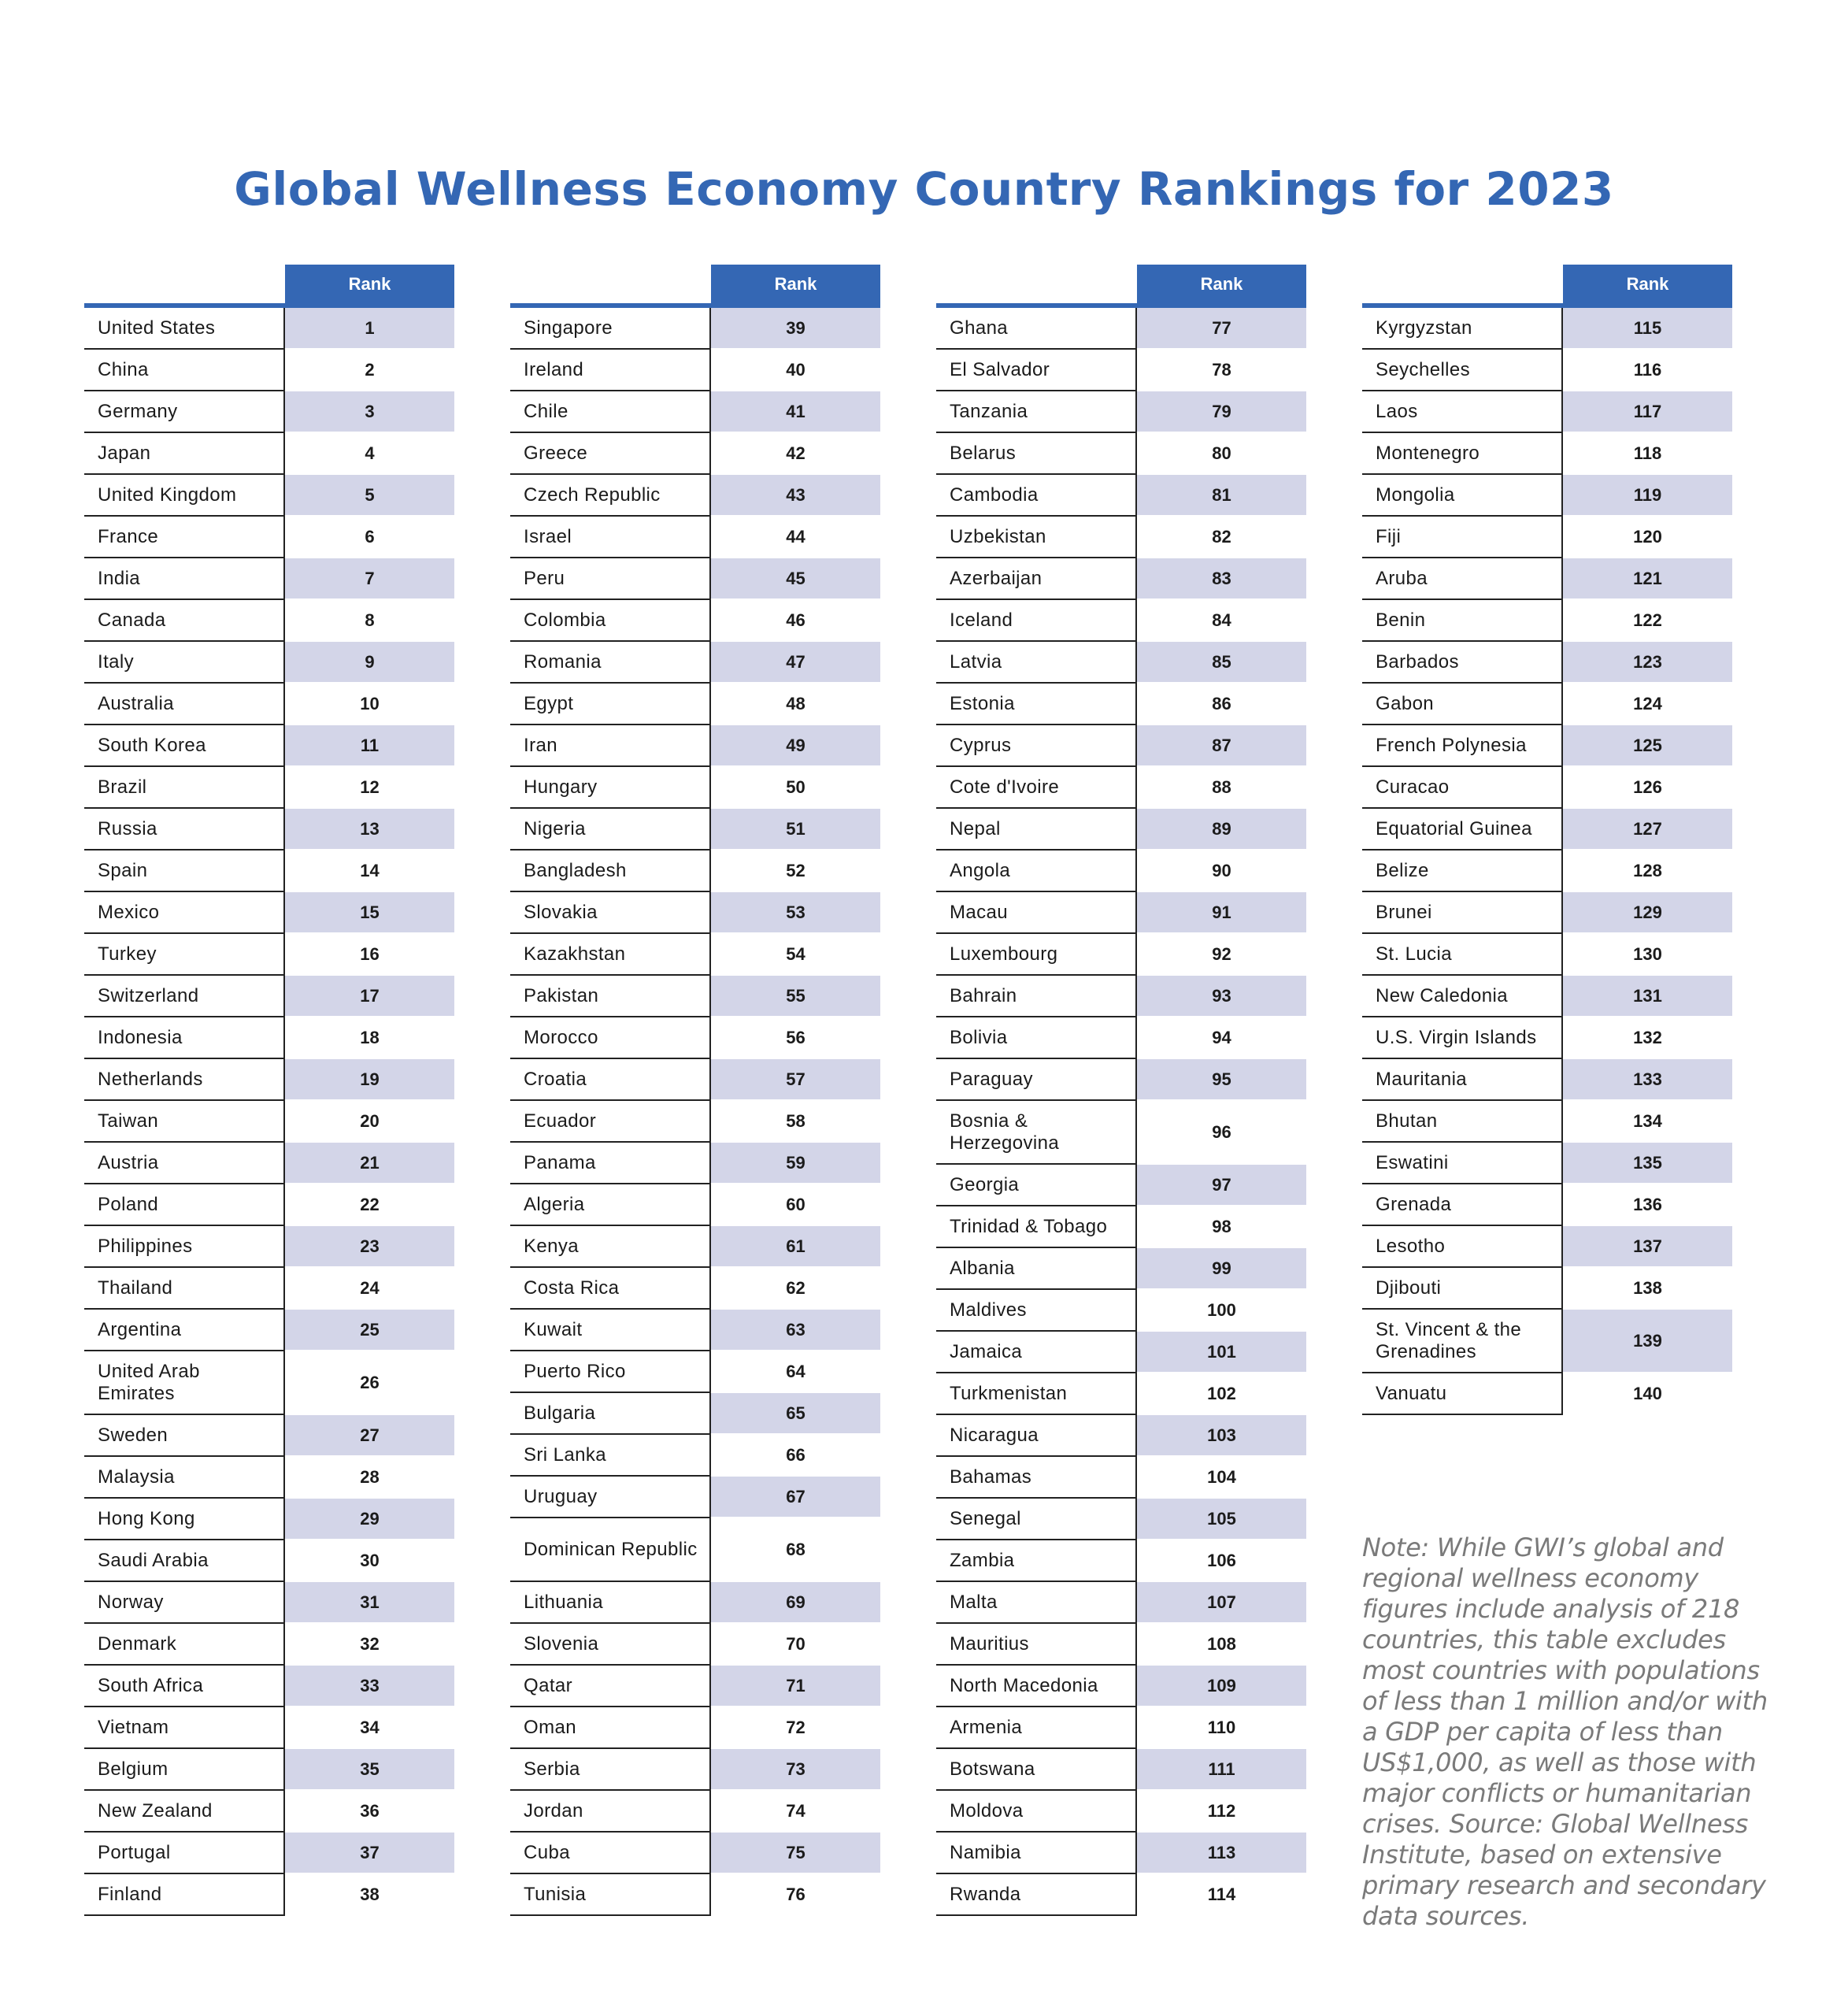 Image resolution: width=1848 pixels, height=2016 pixels. I want to click on country-cell: Norway, so click(184, 1602).